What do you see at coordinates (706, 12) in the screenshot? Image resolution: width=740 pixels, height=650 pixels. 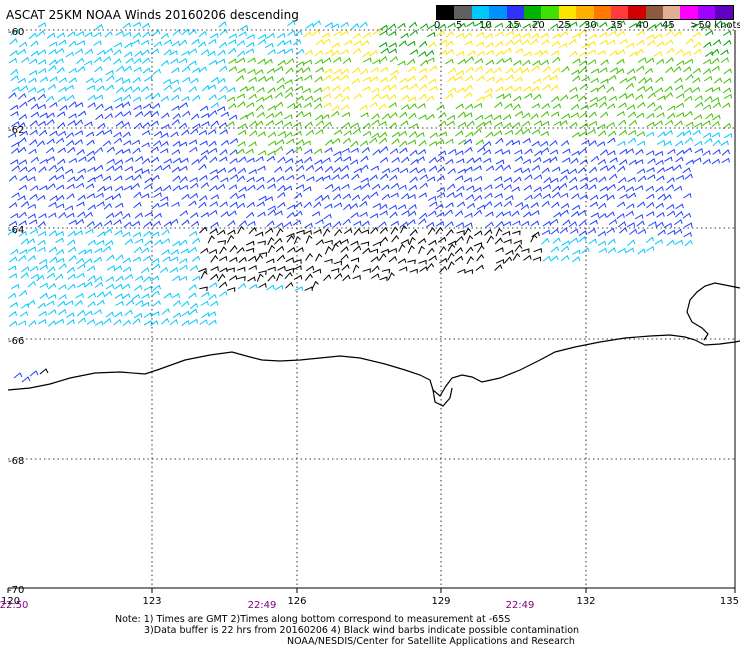 I see `legend-swatch` at bounding box center [706, 12].